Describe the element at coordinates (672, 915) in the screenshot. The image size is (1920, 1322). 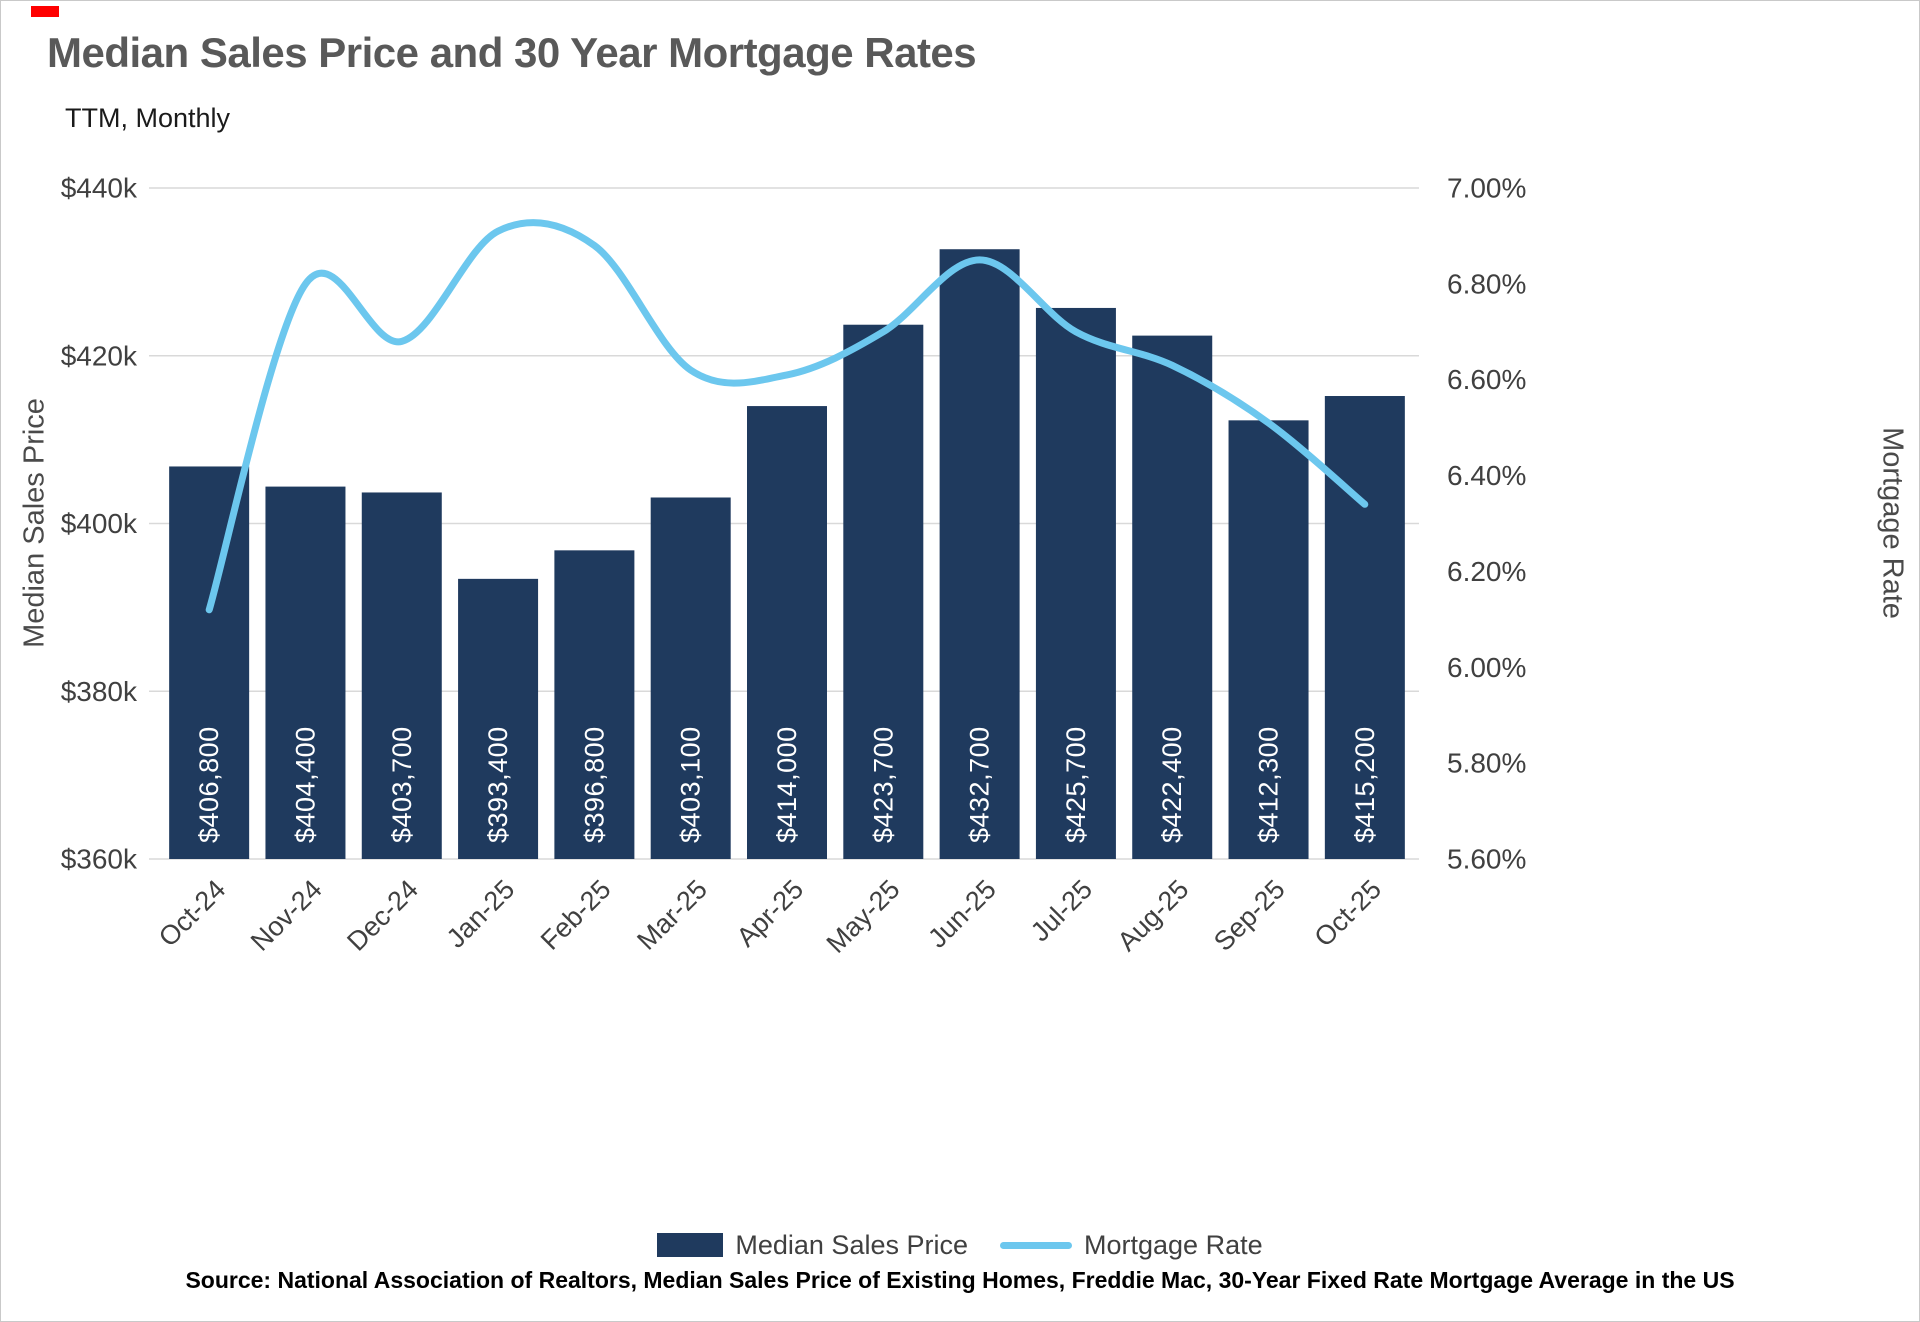
I see `x-axis-tick-label: Mar-25` at that location.